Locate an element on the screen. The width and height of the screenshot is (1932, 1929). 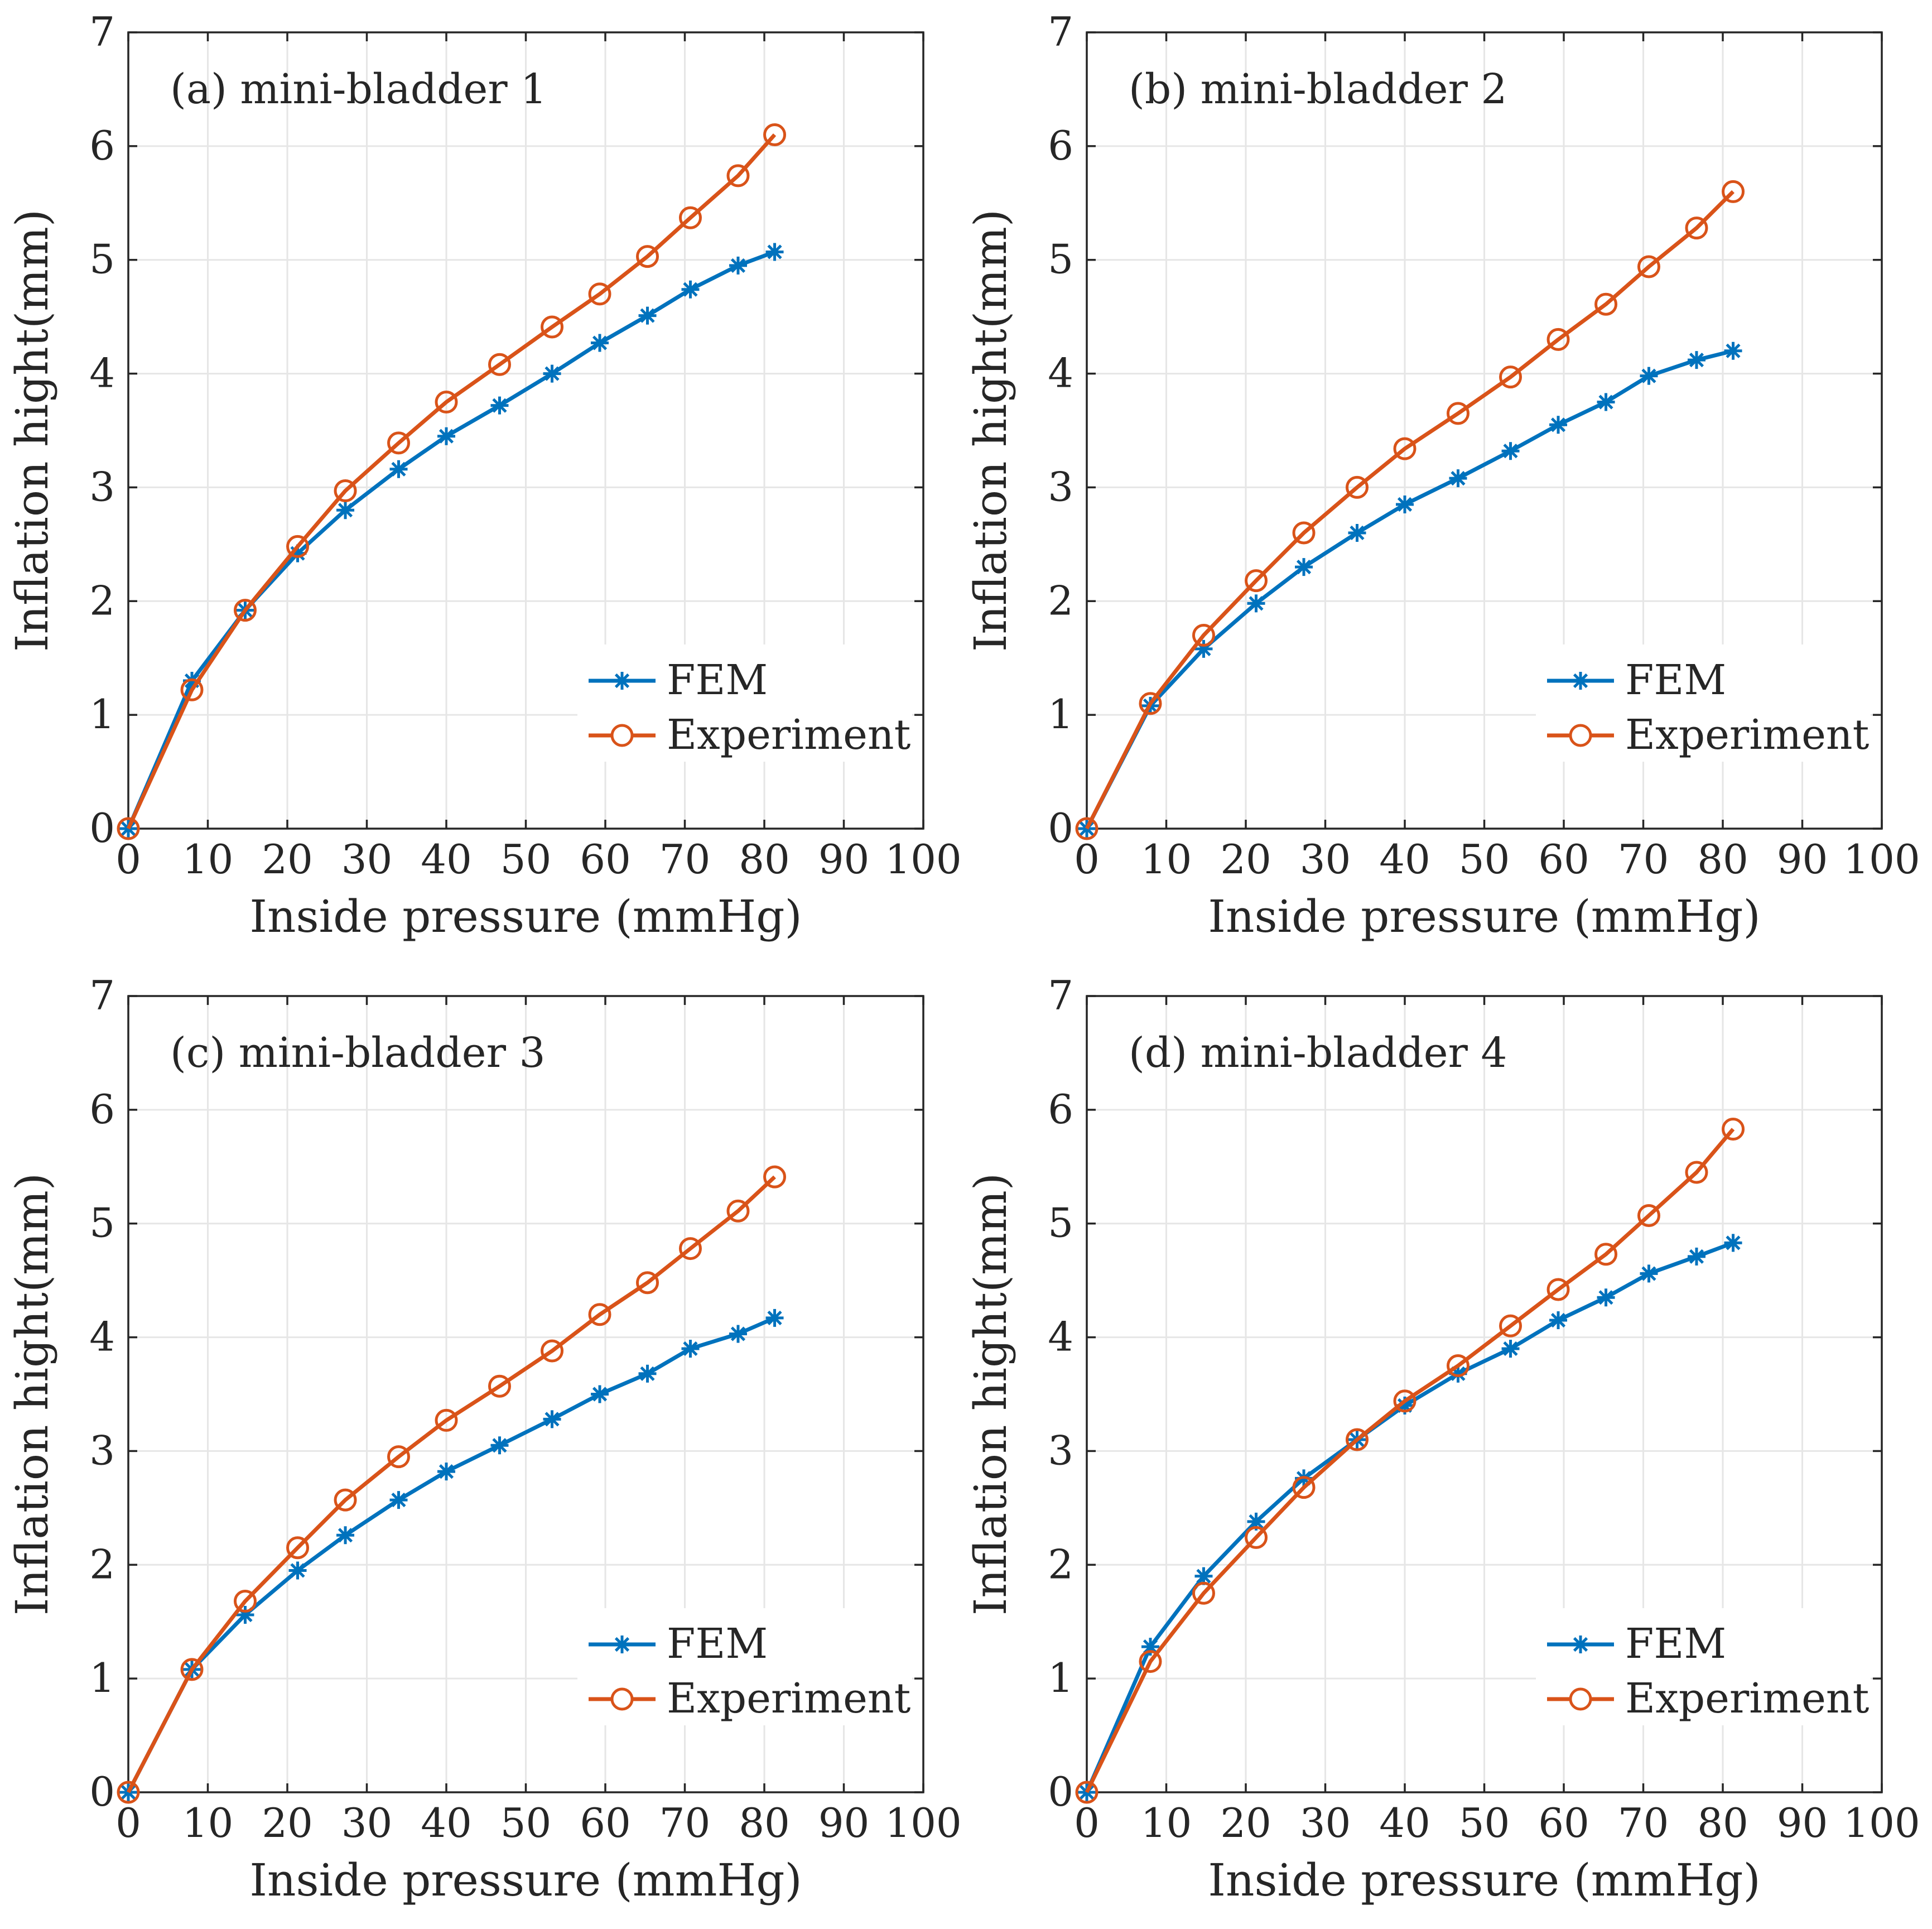
x-tick-label: 100 is located at coordinates (923, 859).